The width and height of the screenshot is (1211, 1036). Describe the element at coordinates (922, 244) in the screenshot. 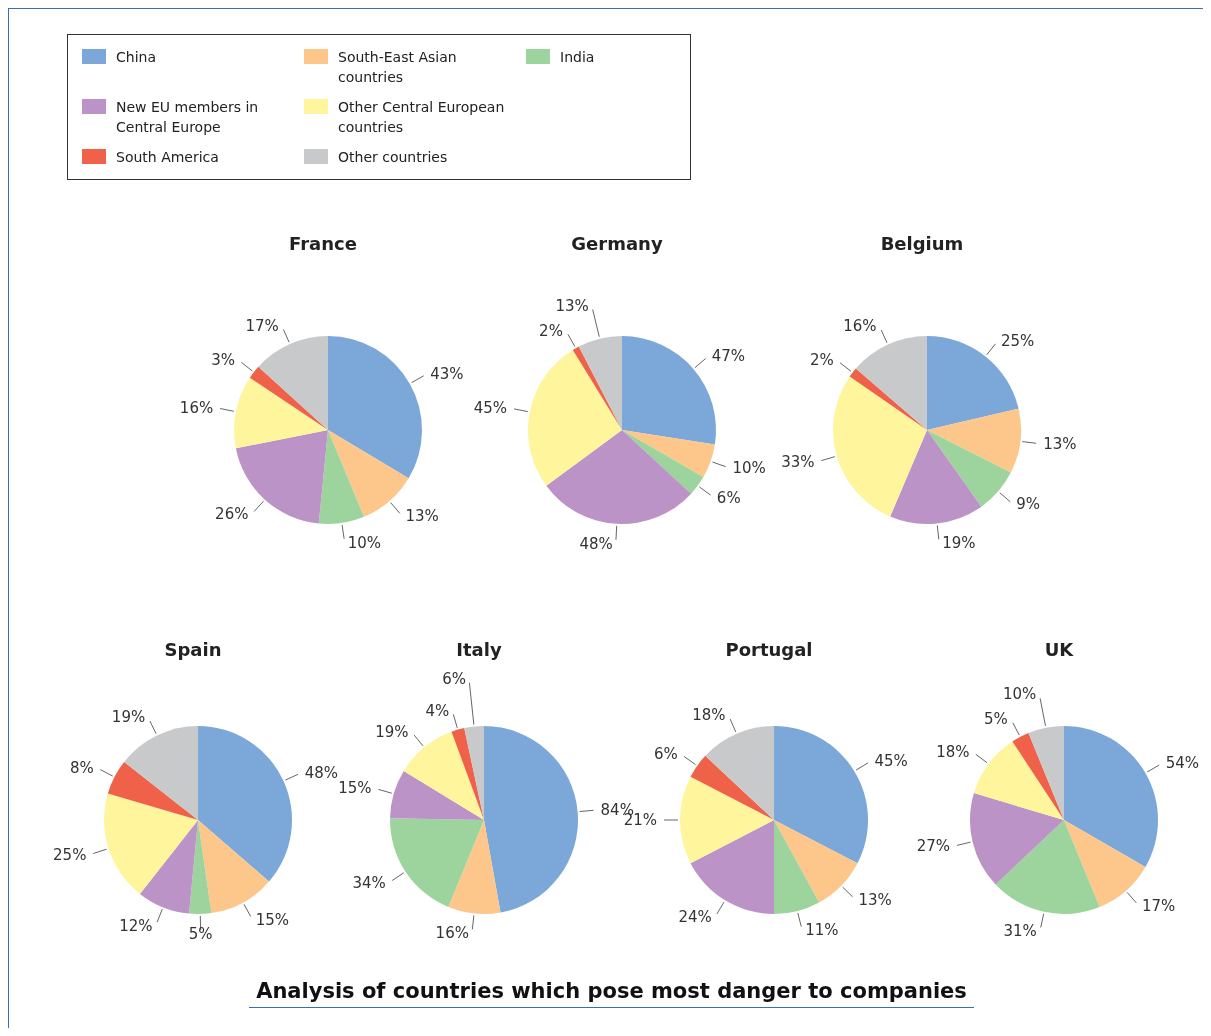

I see `chart-title: Belgium` at that location.